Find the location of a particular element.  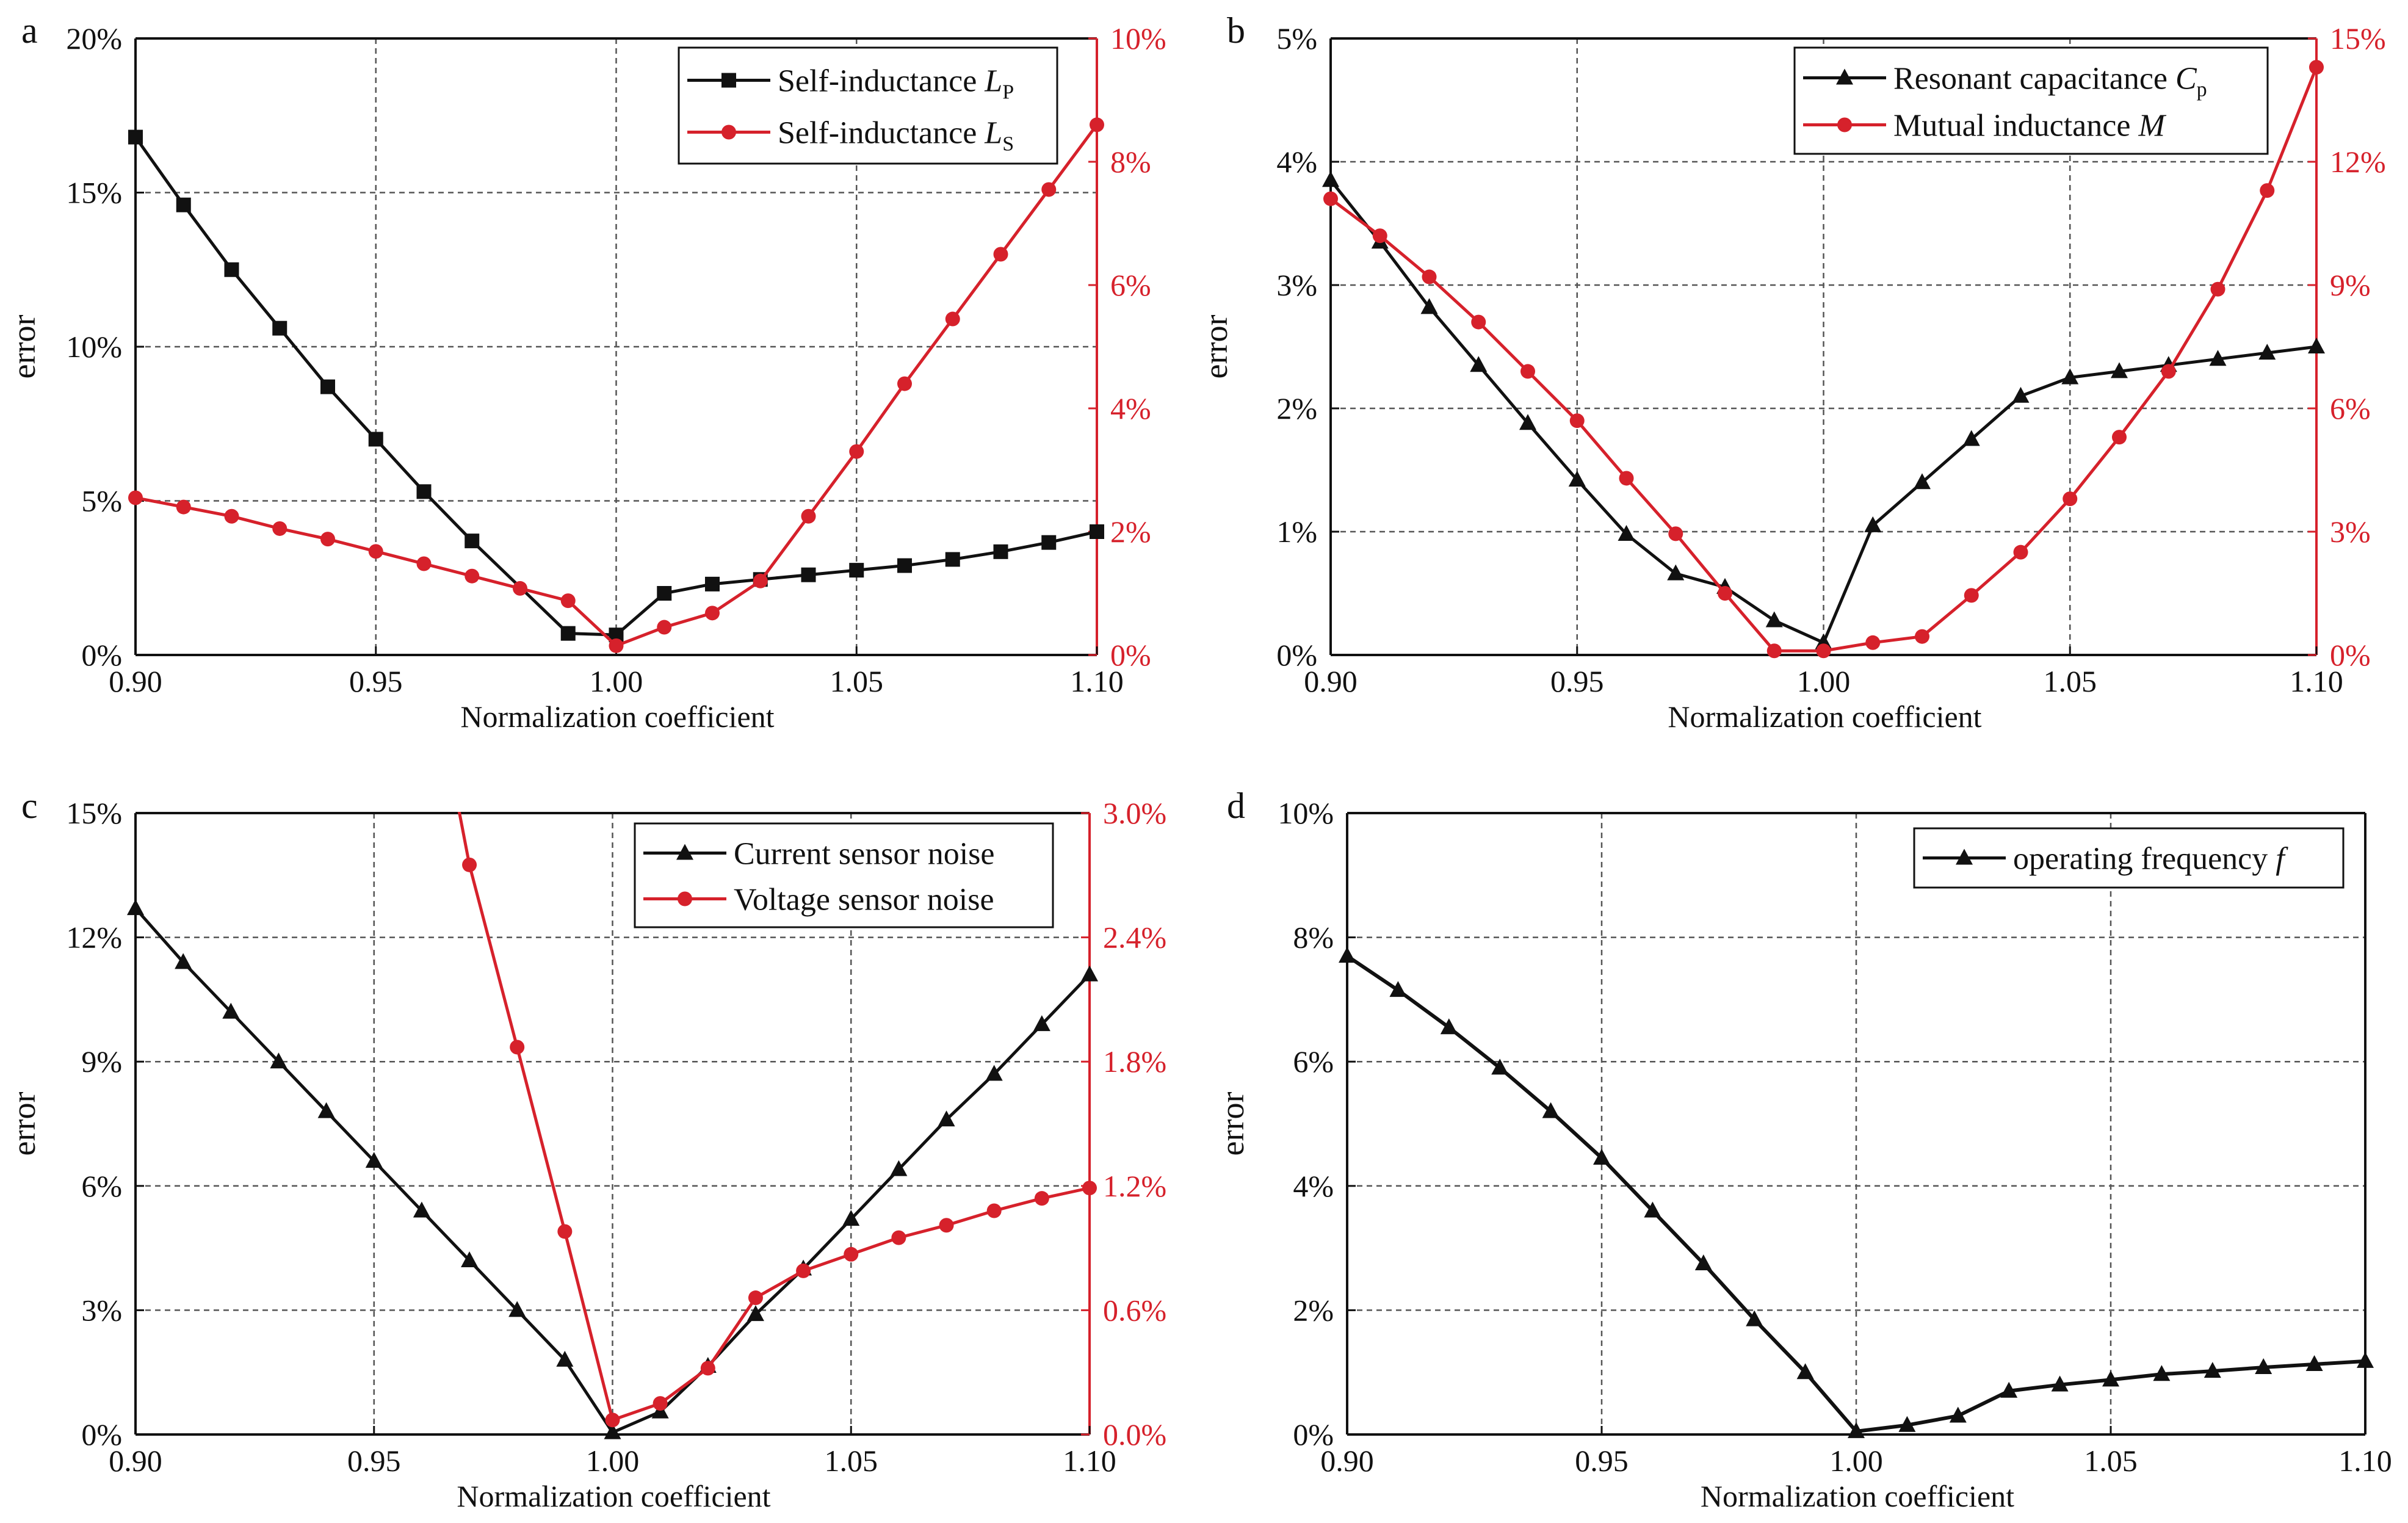

legend-item-1: Current sensor noise is located at coordinates (818, 854).